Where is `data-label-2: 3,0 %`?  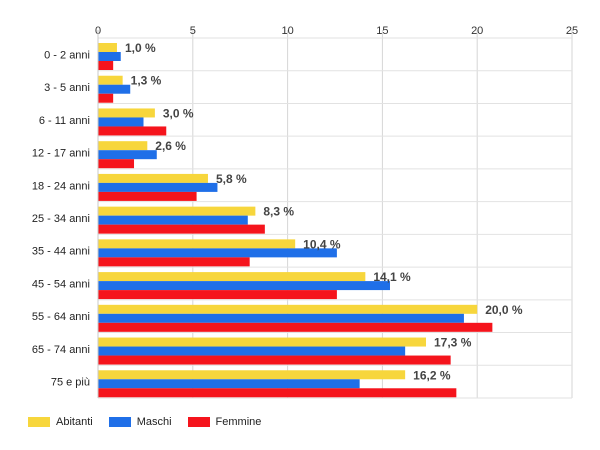 data-label-2: 3,0 % is located at coordinates (178, 113).